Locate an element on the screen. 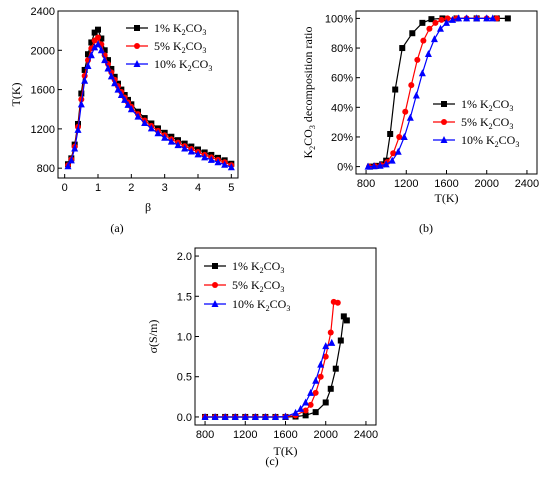  panel-label: (a) is located at coordinates (116, 228).